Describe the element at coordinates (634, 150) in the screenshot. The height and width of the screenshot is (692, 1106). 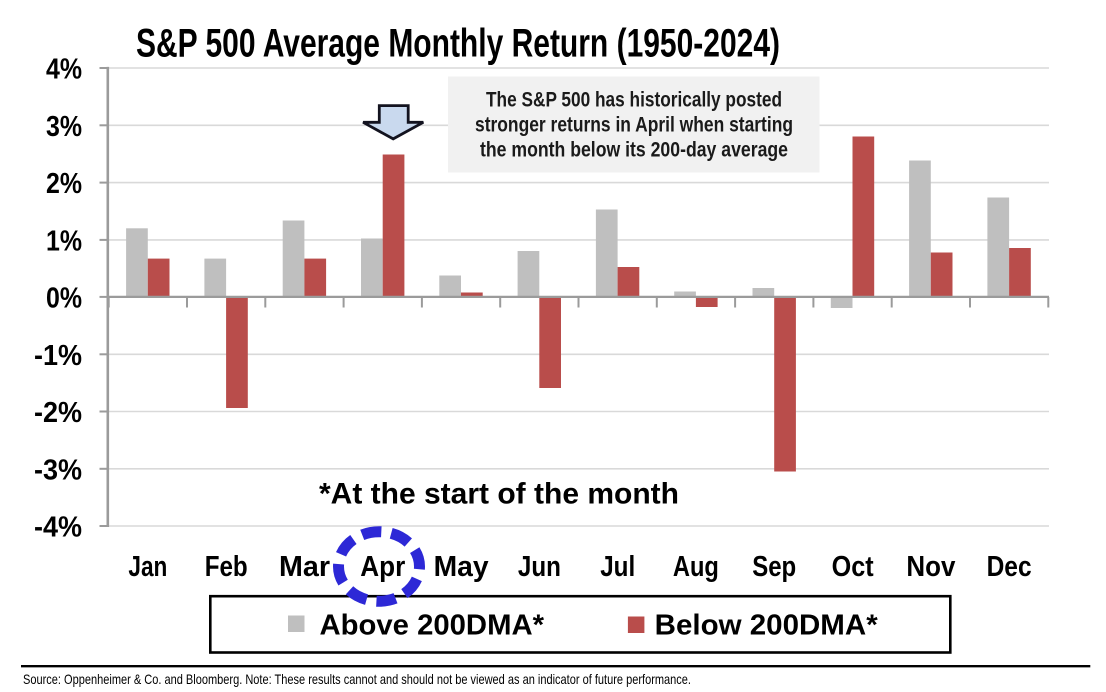
I see `svg-text:the month below its 200-day av: the month below its 200-day average` at that location.